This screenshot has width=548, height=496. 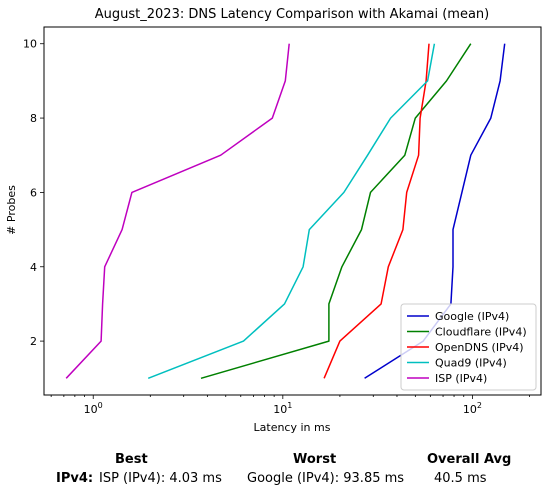 What do you see at coordinates (292, 427) in the screenshot?
I see `x-axis-label: Latency in ms` at bounding box center [292, 427].